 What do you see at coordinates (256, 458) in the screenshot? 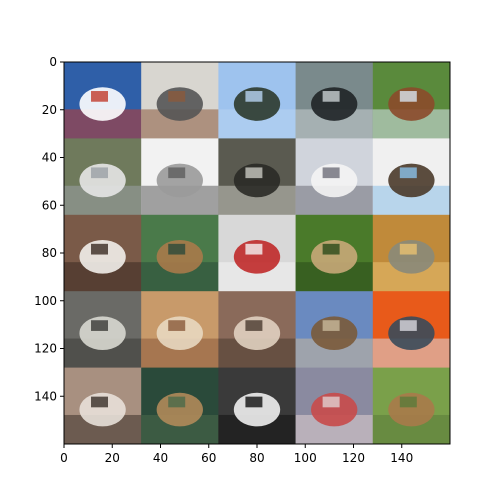
I see `x-tick-label: 80` at bounding box center [256, 458].